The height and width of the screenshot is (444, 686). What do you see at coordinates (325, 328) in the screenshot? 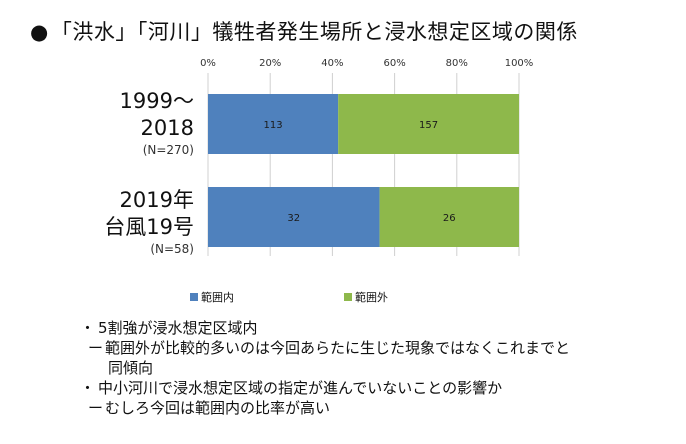
I see `note-1: ・ 5割強が浸水想定区域内` at bounding box center [325, 328].